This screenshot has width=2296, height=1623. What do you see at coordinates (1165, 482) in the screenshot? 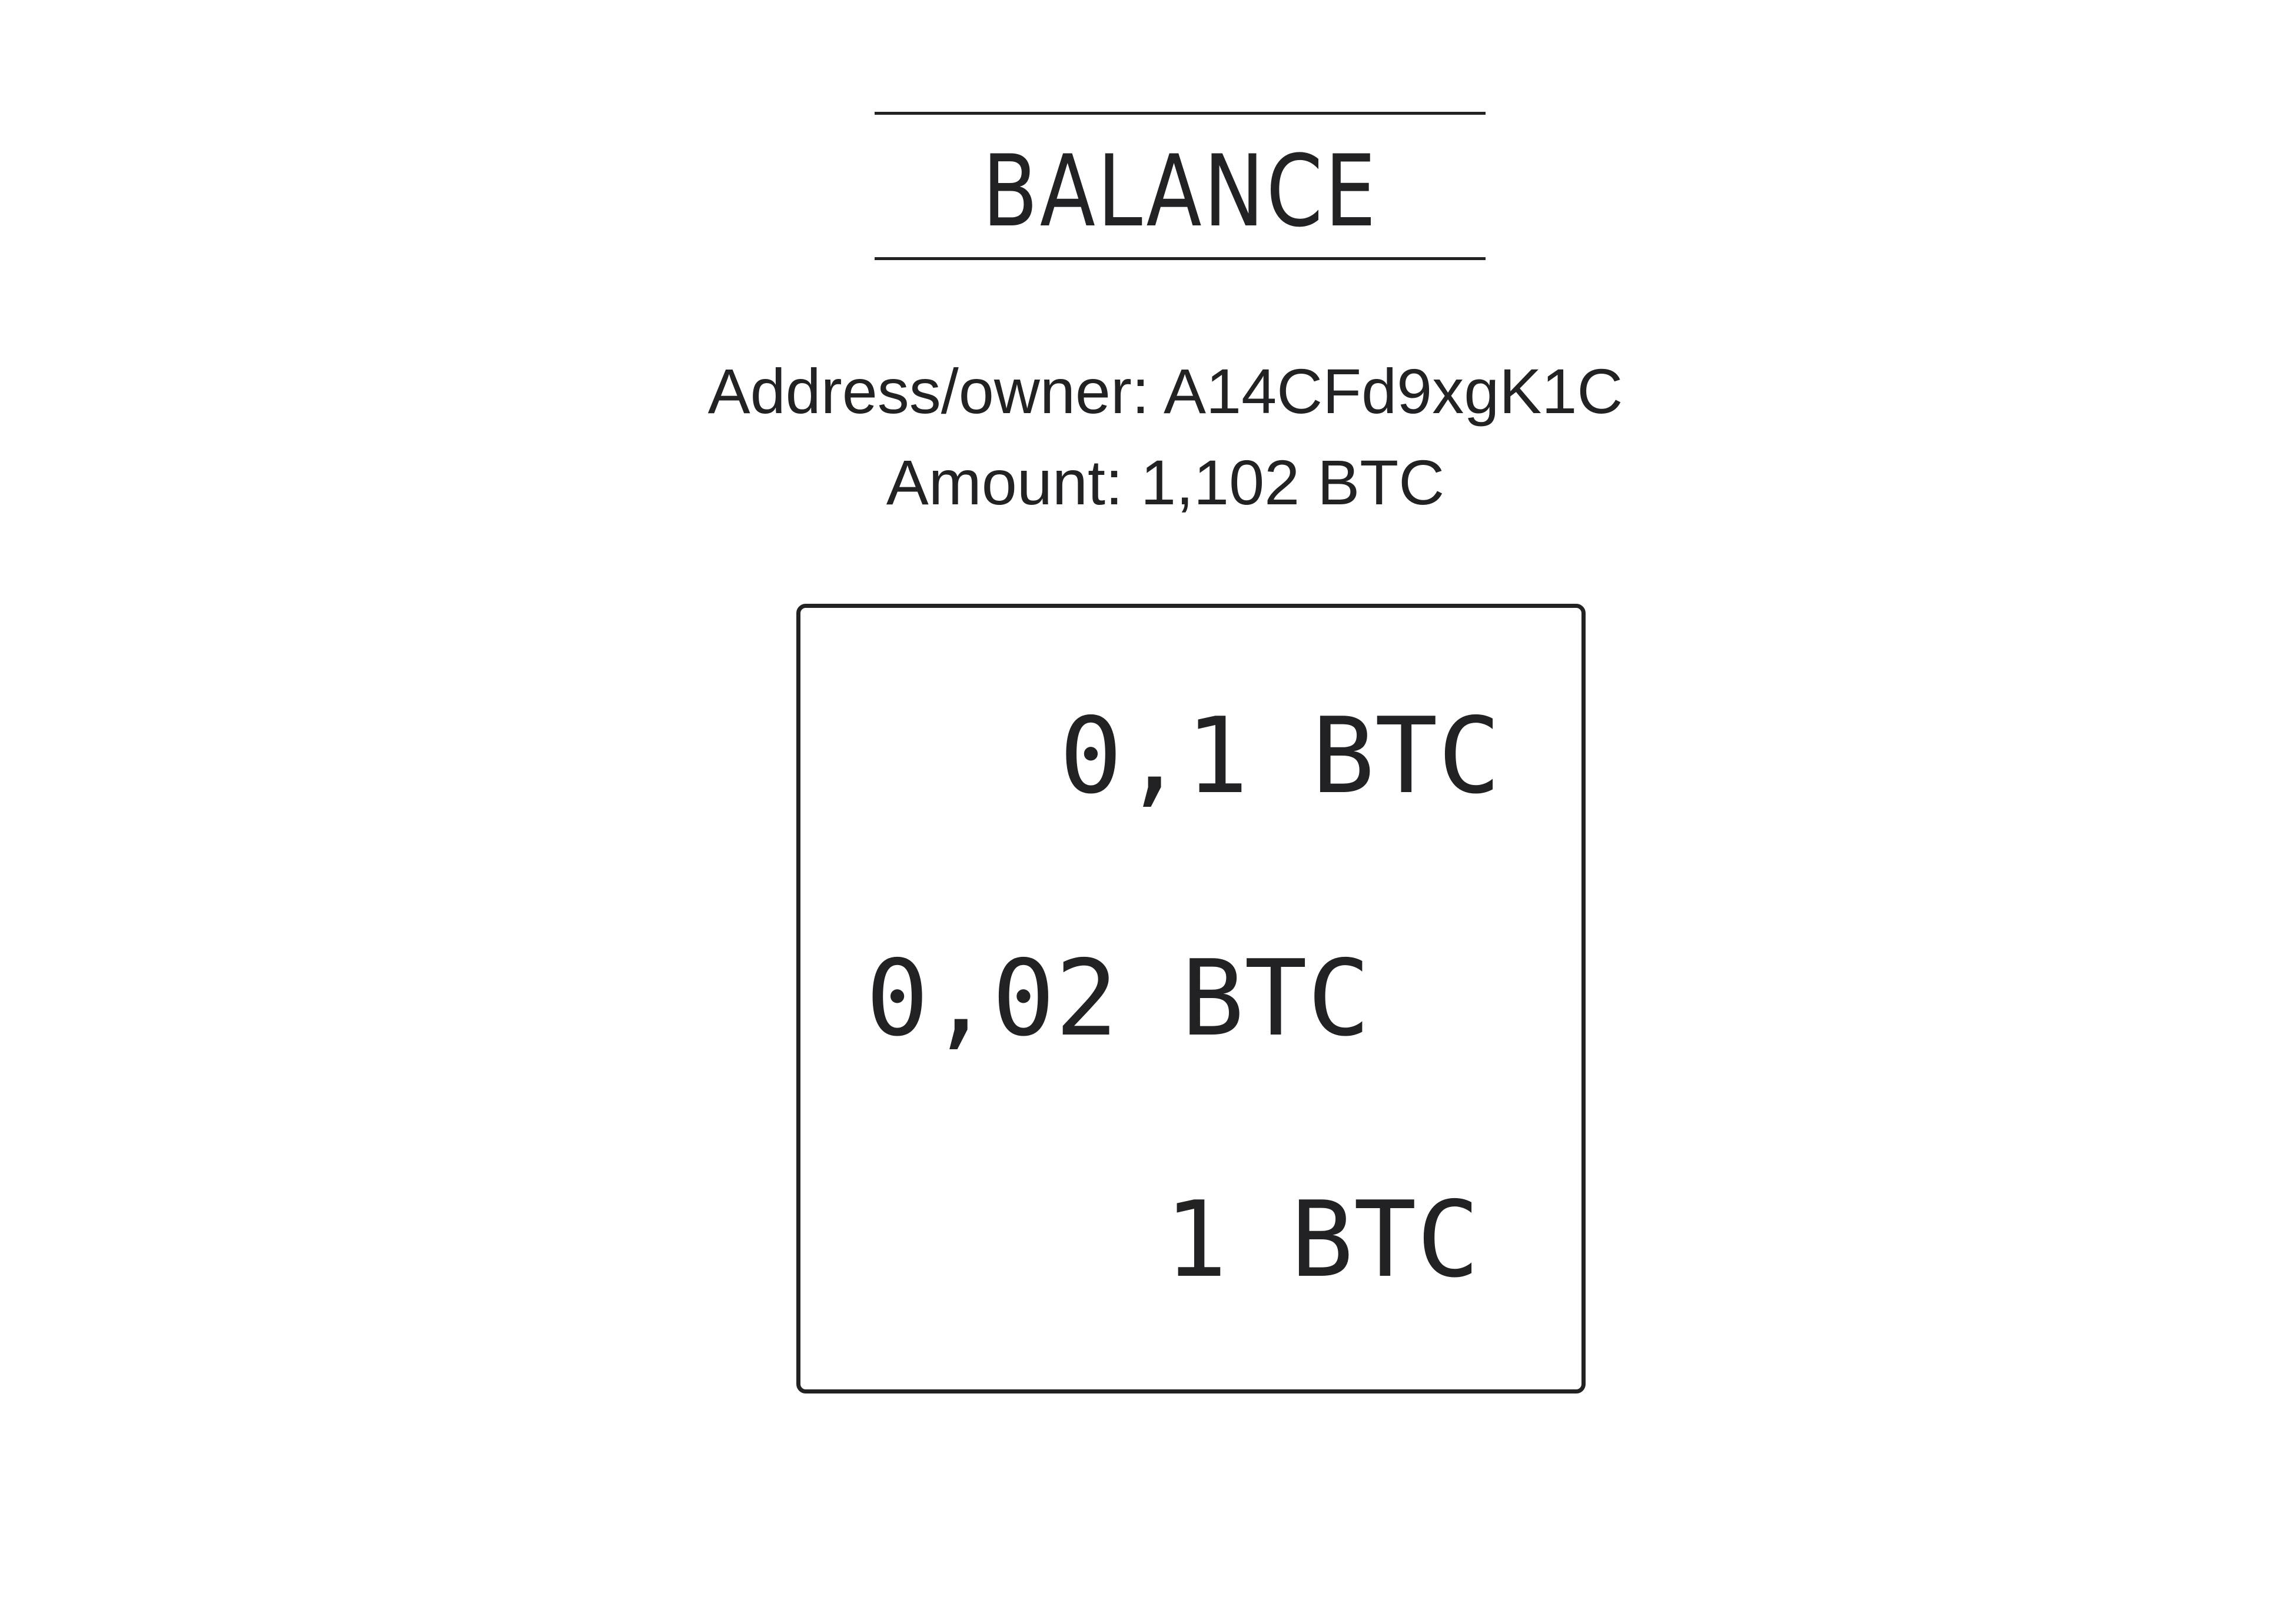
I see `amount-line: Amount: 1,102 BTC` at bounding box center [1165, 482].